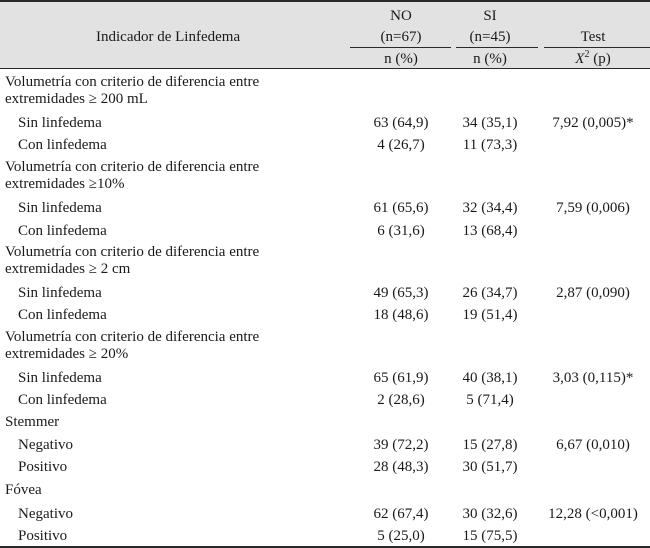 Image resolution: width=650 pixels, height=548 pixels. What do you see at coordinates (401, 123) in the screenshot?
I see `cell-no: 63 (64,9)` at bounding box center [401, 123].